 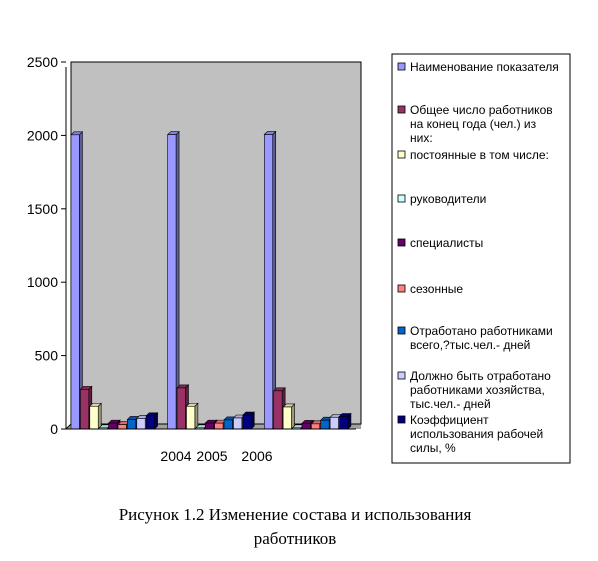 What do you see at coordinates (476, 434) in the screenshot?
I see `legend-label: использования рабочей` at bounding box center [476, 434].